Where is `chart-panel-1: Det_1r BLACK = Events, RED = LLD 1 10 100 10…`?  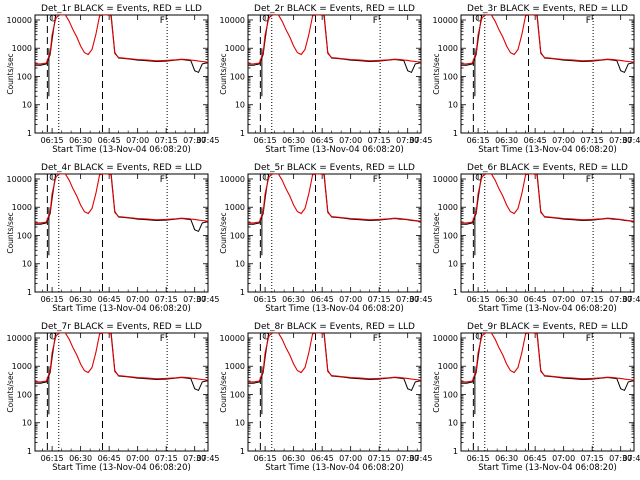 chart-panel-1: Det_1r BLACK = Events, RED = LLD 1 10 100 10… is located at coordinates (113, 79).